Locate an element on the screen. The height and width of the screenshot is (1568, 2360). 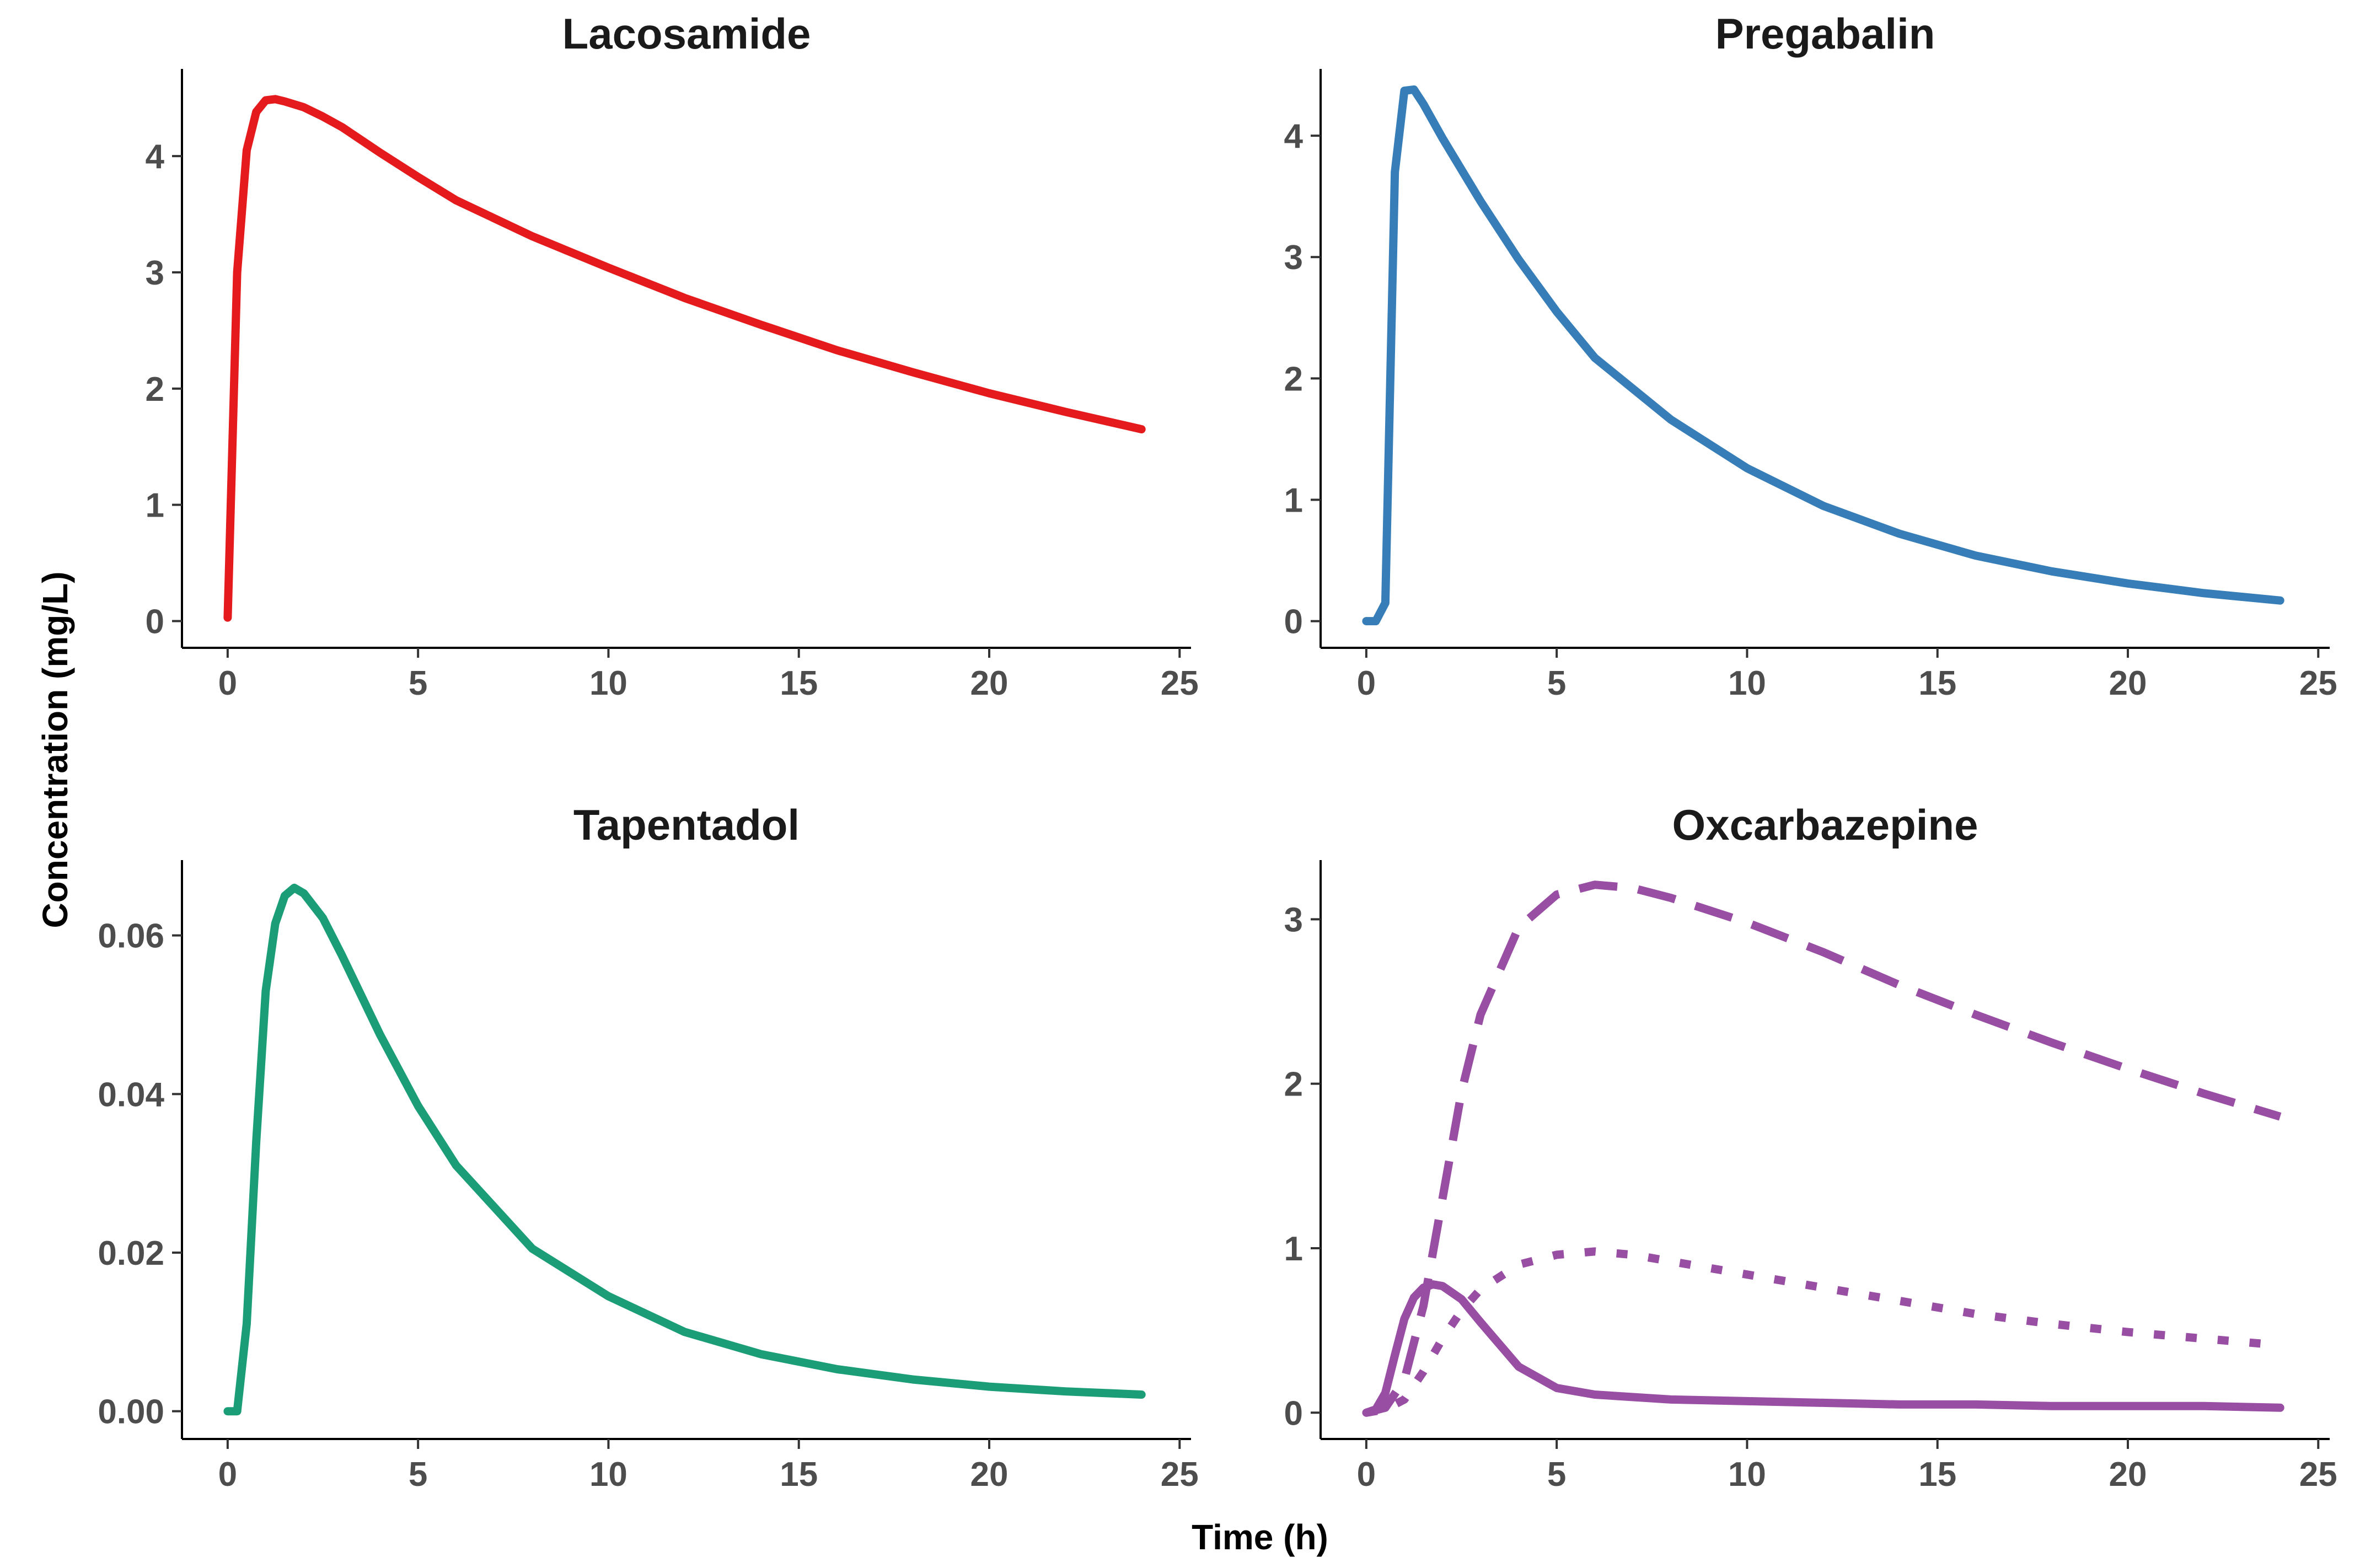
series-line-oxcarbazepine-dotted is located at coordinates (1823, 1332).